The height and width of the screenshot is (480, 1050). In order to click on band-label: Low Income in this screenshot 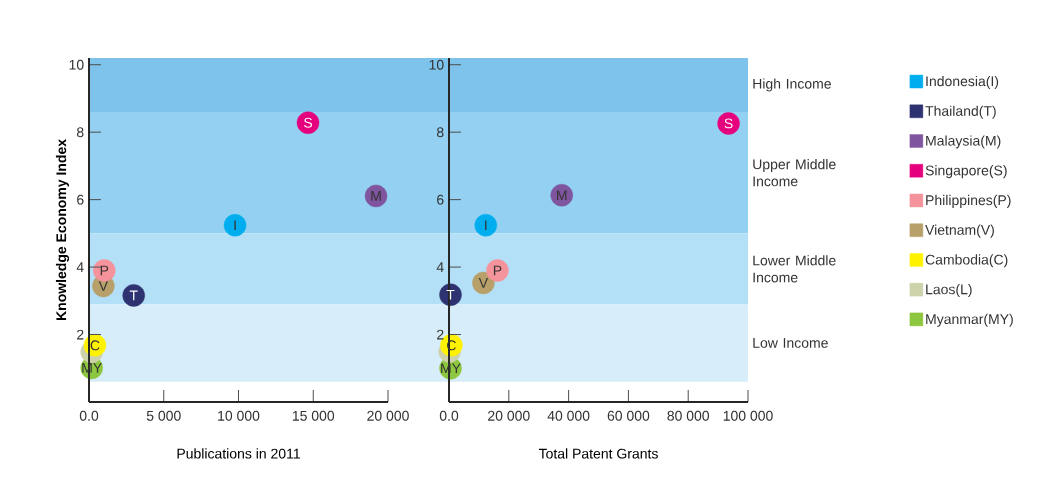, I will do `click(790, 343)`.